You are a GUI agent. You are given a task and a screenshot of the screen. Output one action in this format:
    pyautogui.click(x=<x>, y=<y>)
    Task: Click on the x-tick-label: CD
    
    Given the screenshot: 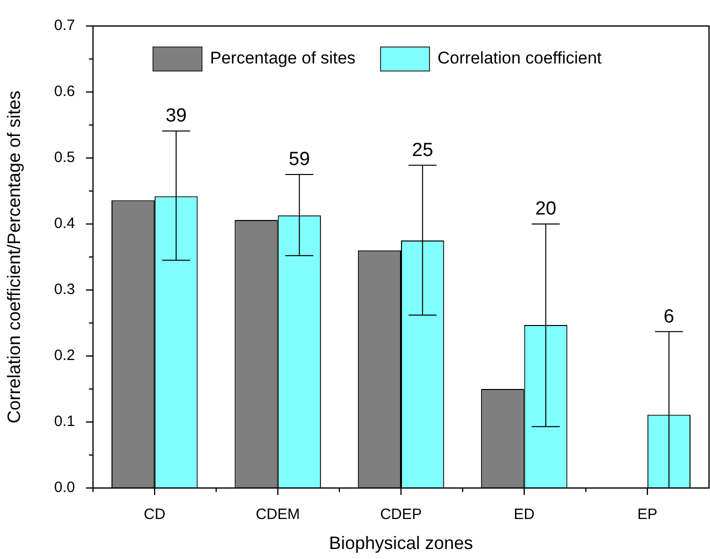 What is the action you would take?
    pyautogui.click(x=155, y=515)
    